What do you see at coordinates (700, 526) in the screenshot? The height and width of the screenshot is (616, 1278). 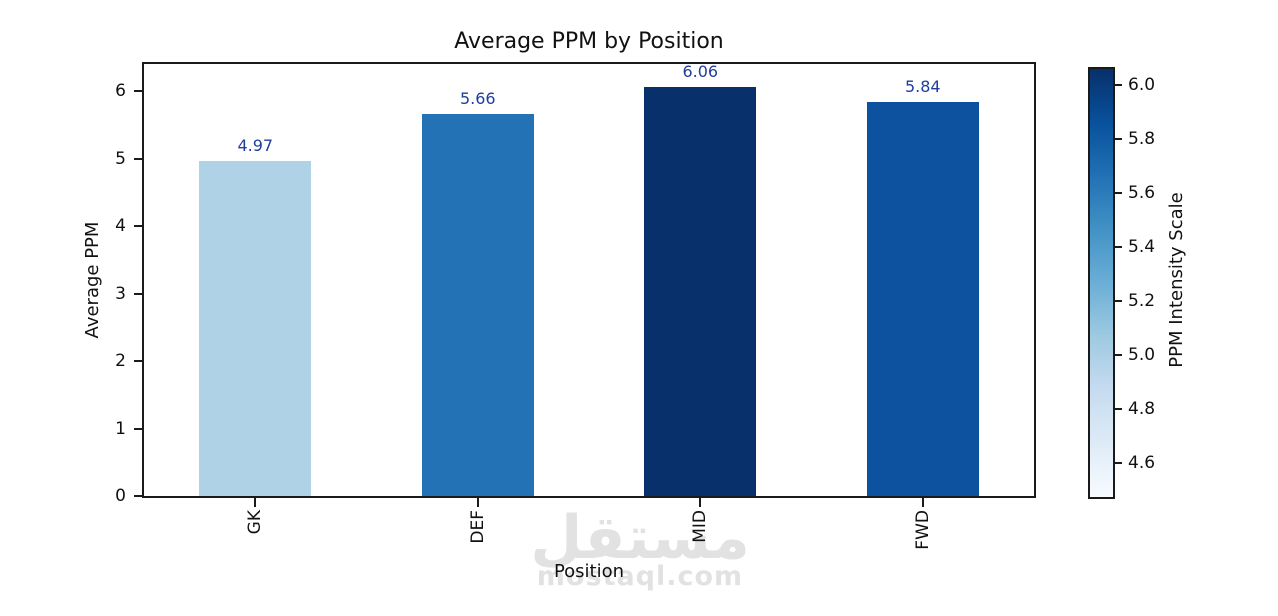 I see `x-tick-label-mid: MID` at bounding box center [700, 526].